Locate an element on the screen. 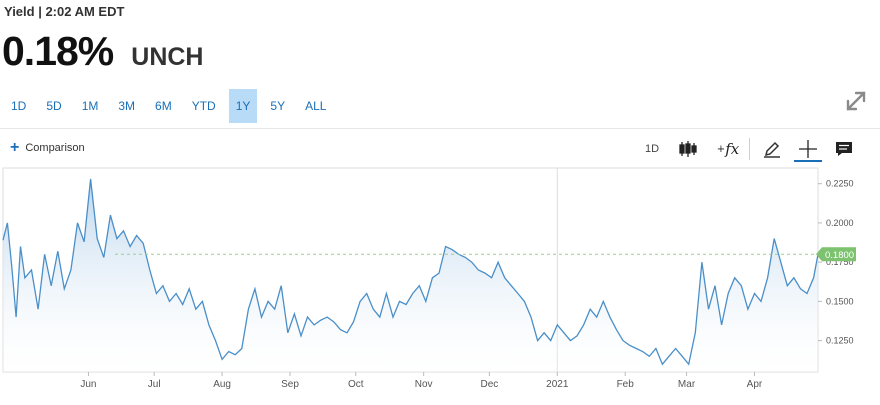  quote-row: 0.18% UNCH is located at coordinates (102, 52).